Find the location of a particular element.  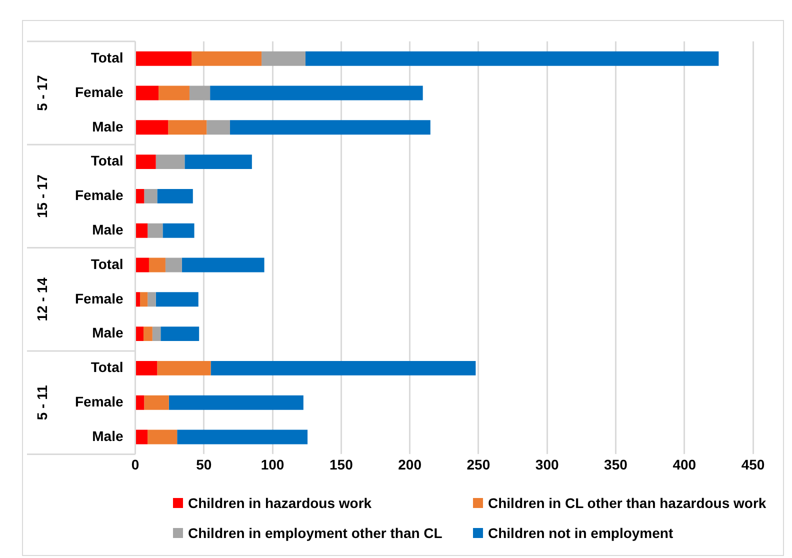

x-tick-label: 350 is located at coordinates (616, 464).